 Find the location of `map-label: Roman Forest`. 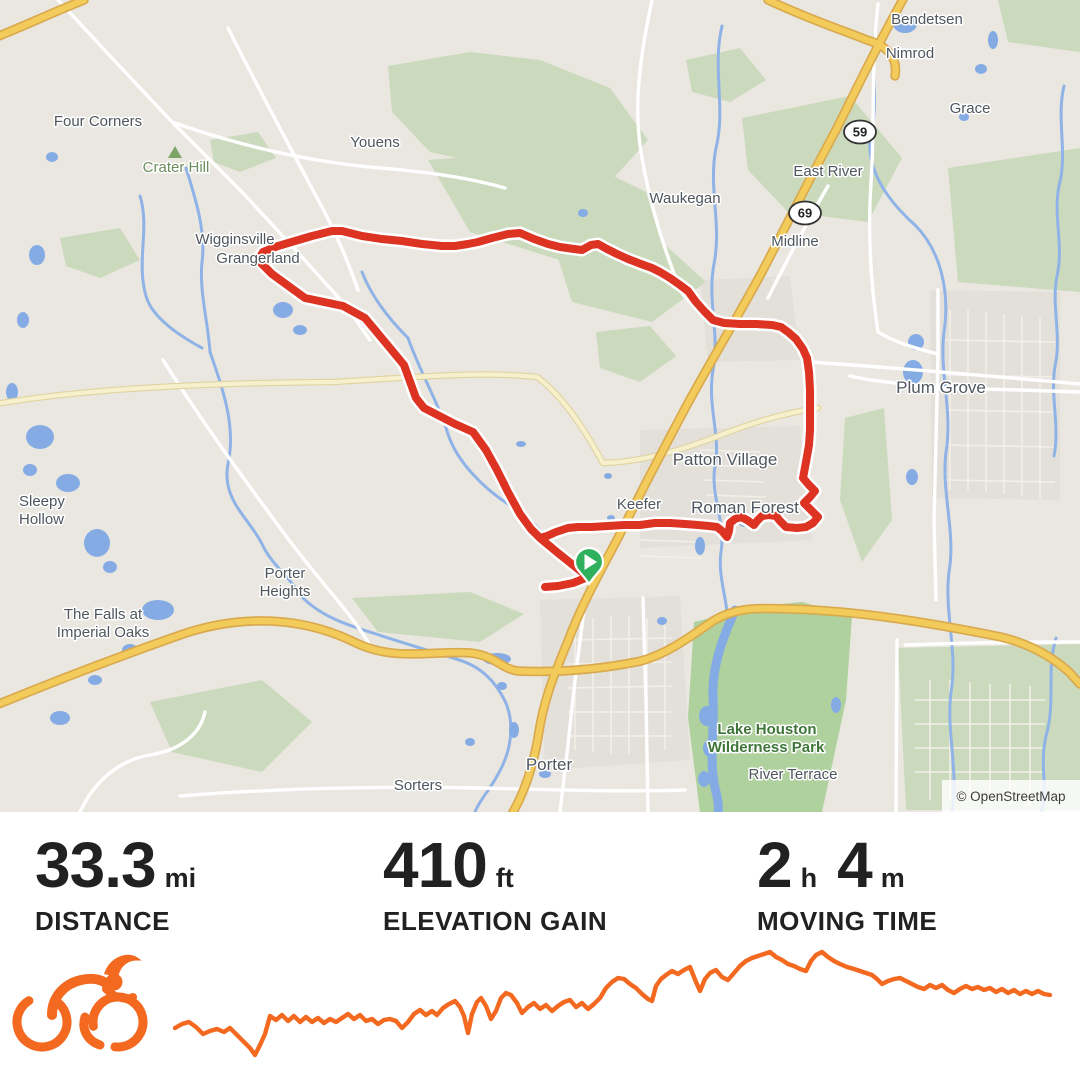

map-label: Roman Forest is located at coordinates (745, 507).